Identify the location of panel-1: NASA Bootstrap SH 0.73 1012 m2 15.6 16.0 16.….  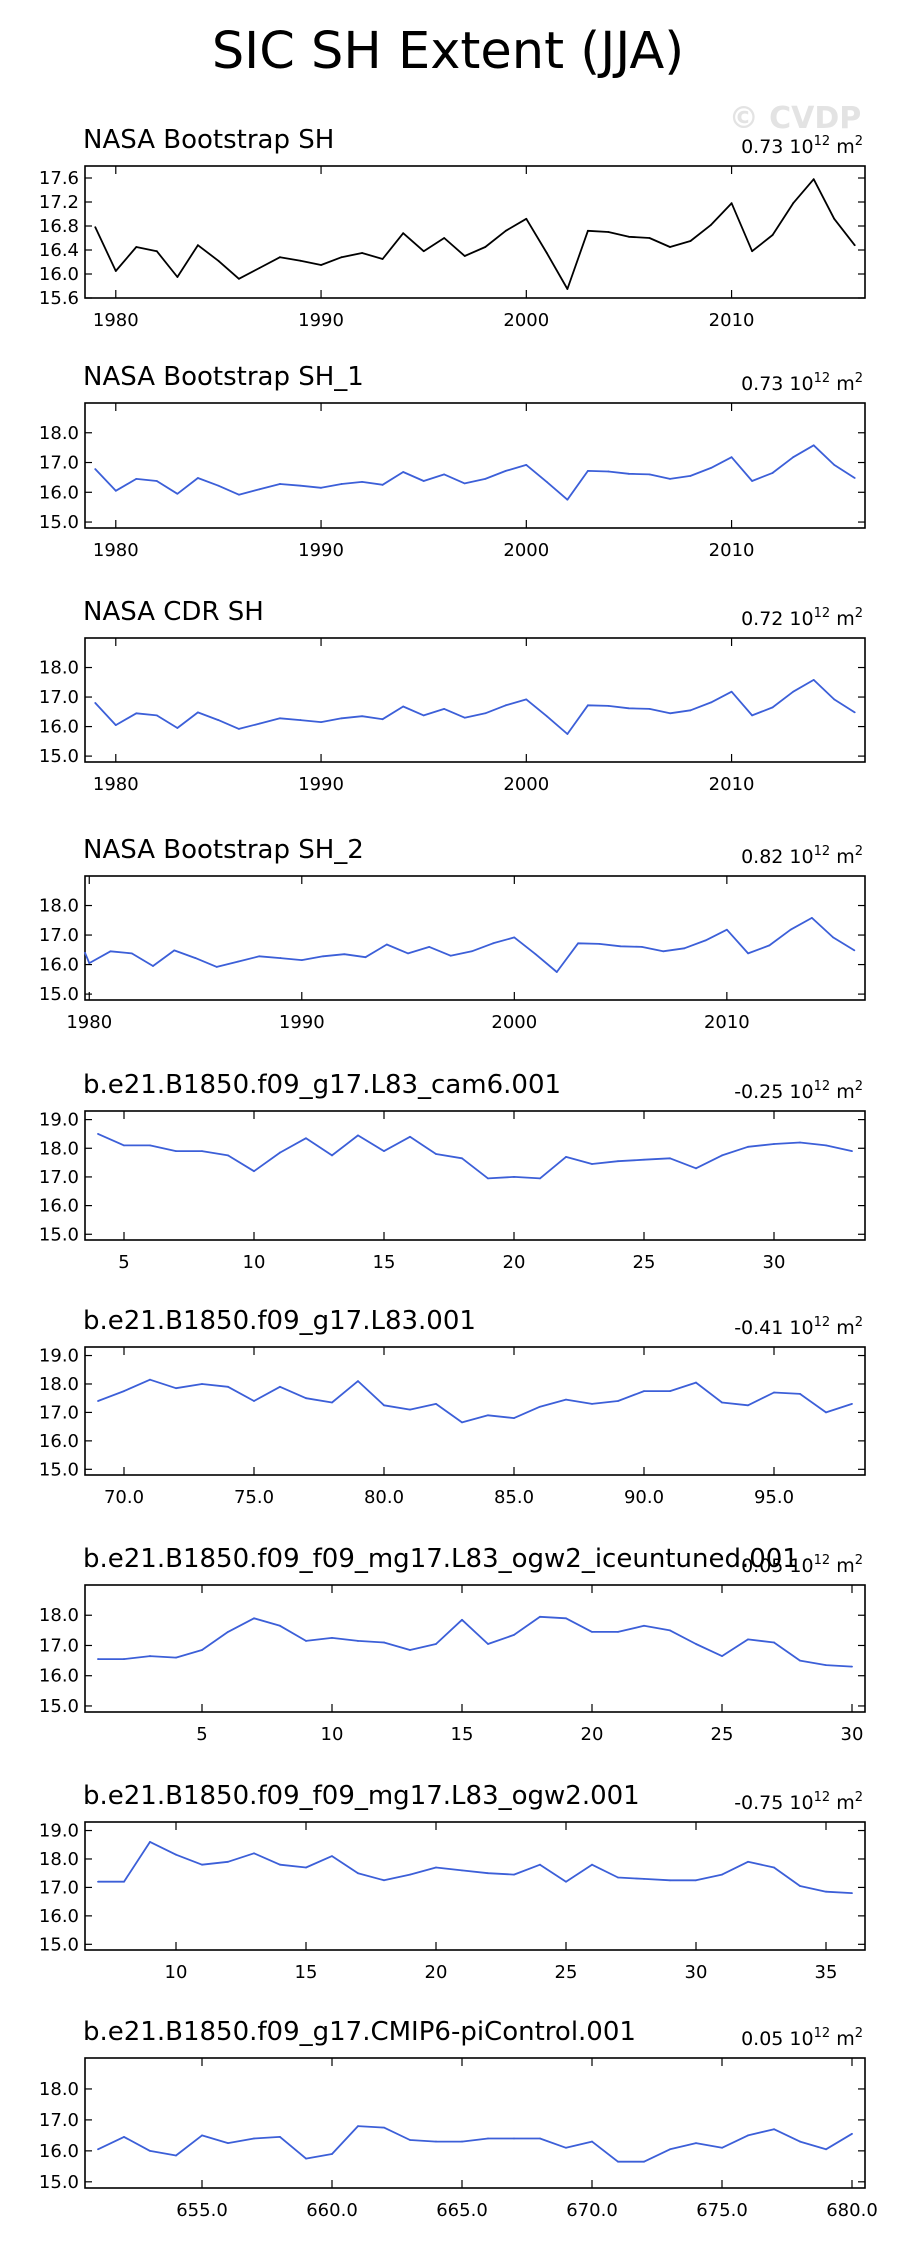
(452, 228).